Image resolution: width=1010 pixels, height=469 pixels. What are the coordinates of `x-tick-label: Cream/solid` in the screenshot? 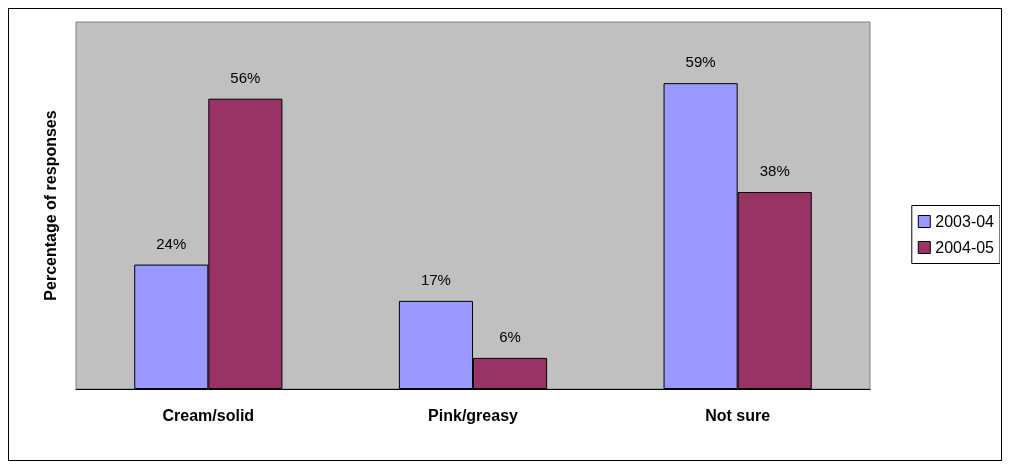 It's located at (208, 415).